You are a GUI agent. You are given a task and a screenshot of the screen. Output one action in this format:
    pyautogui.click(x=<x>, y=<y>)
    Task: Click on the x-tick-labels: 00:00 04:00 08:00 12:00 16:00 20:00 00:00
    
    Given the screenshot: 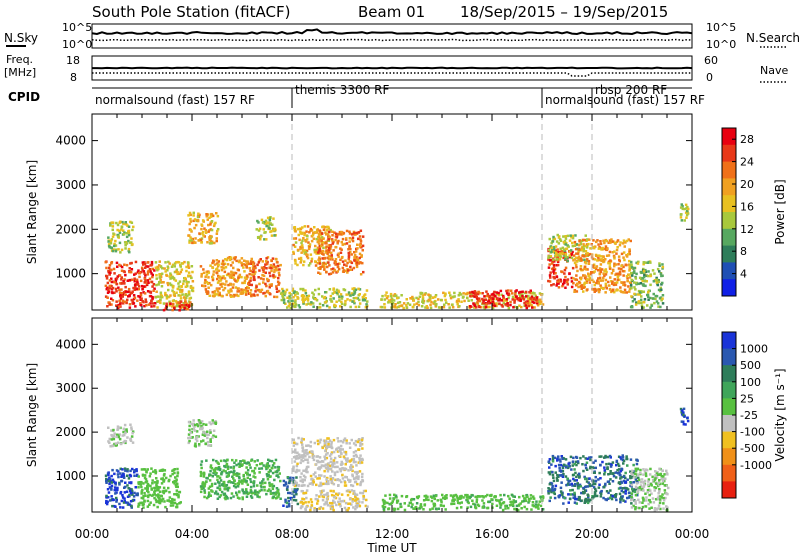 What is the action you would take?
    pyautogui.click(x=392, y=534)
    